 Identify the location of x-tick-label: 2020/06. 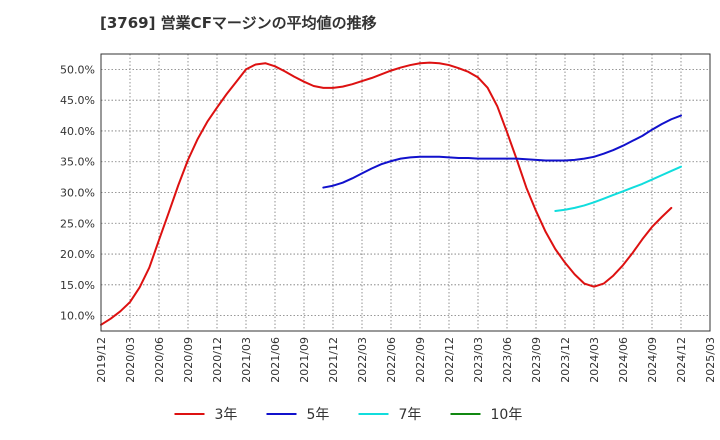
(159, 360).